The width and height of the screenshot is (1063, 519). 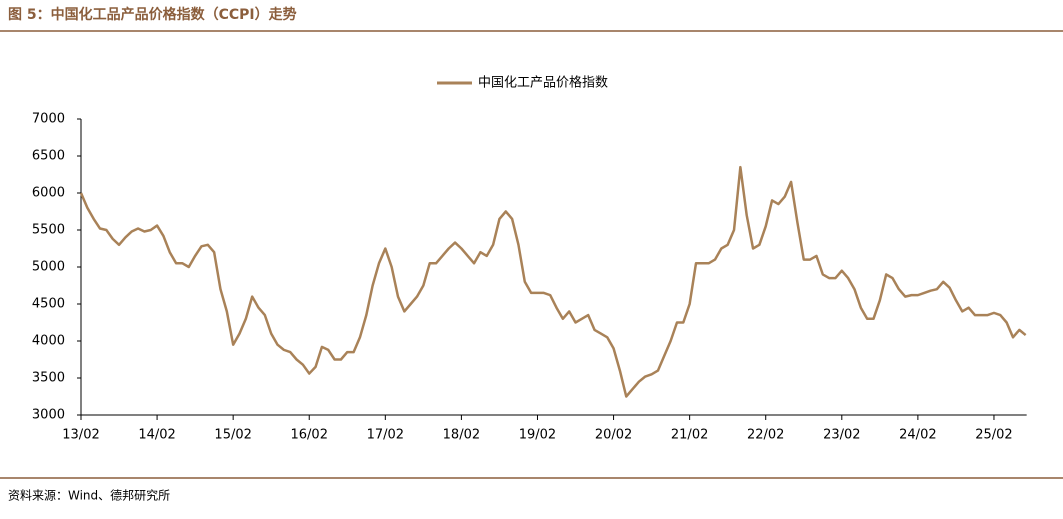 What do you see at coordinates (48, 119) in the screenshot?
I see `y-tick-label: 7000` at bounding box center [48, 119].